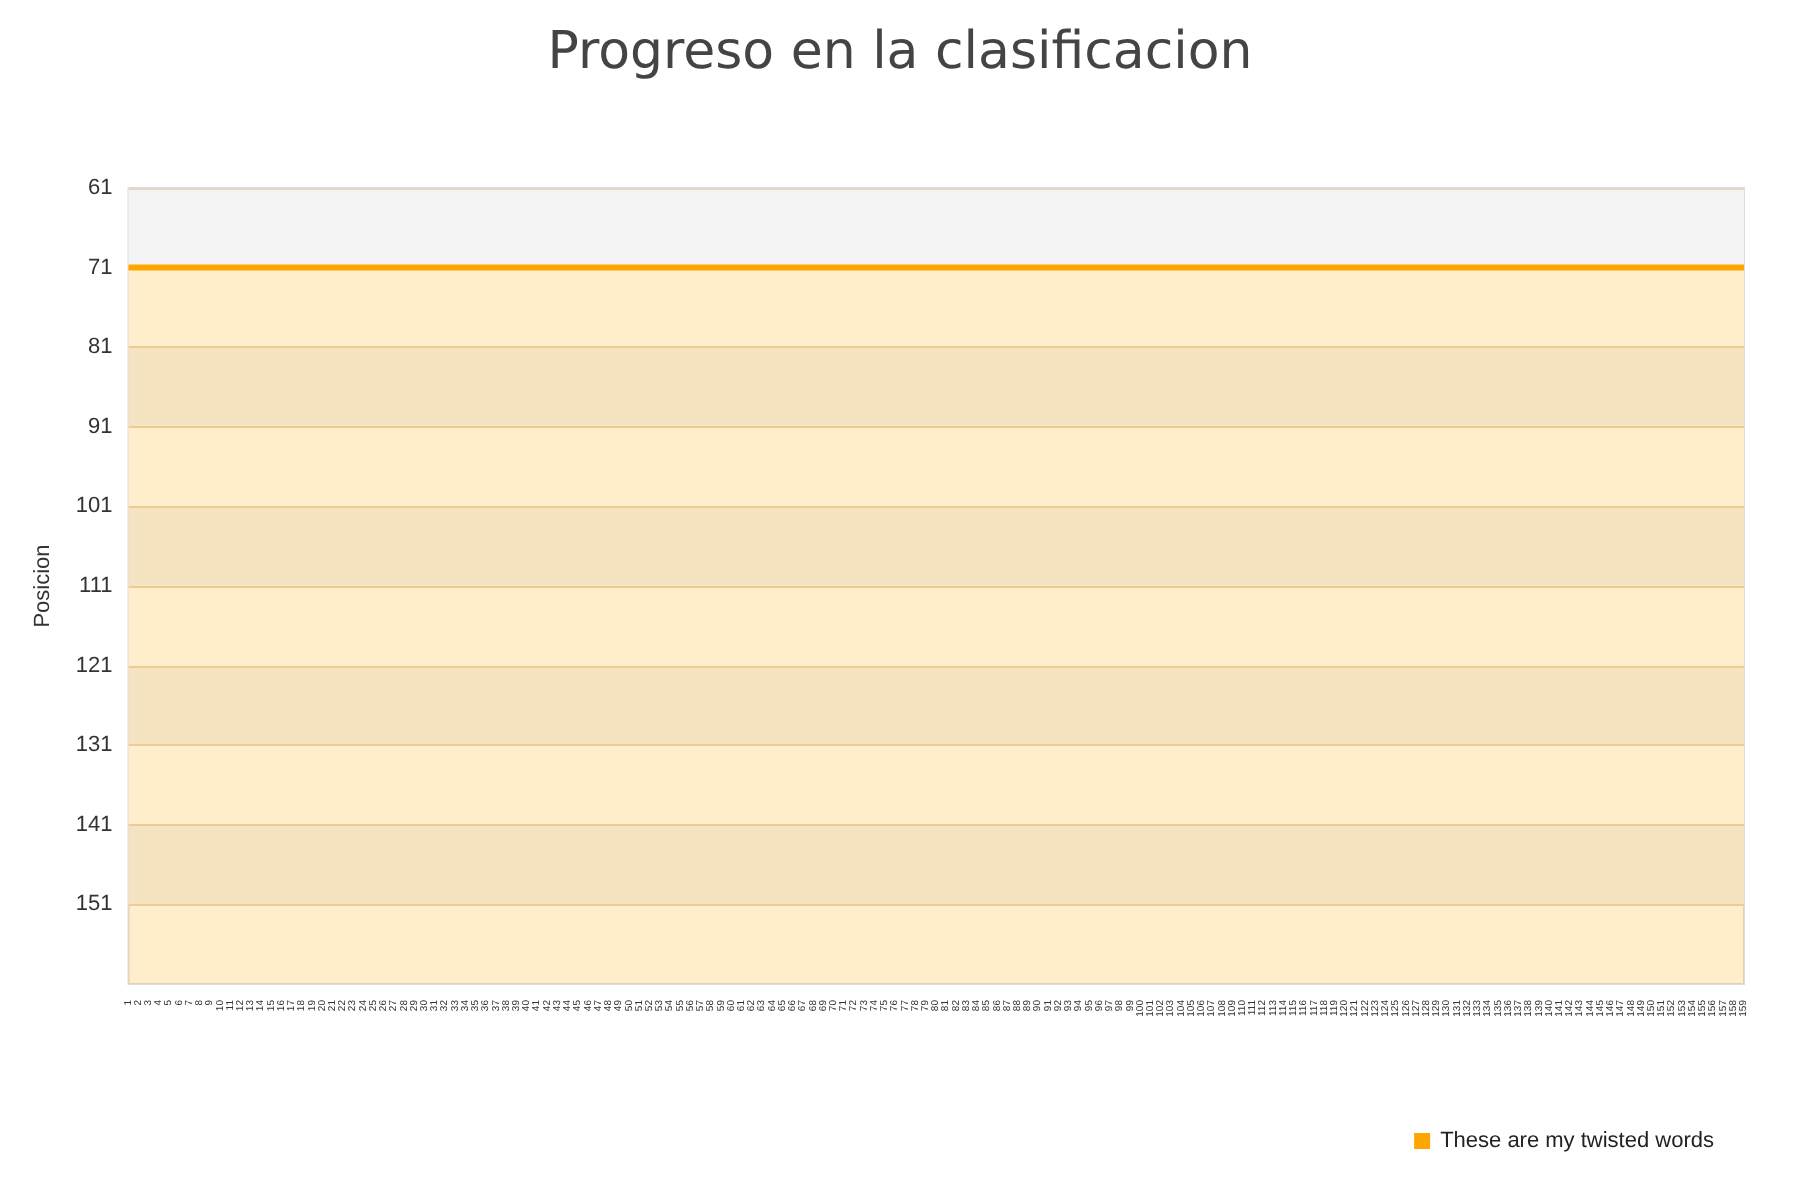  I want to click on y-tick-label: 131, so click(94, 745).